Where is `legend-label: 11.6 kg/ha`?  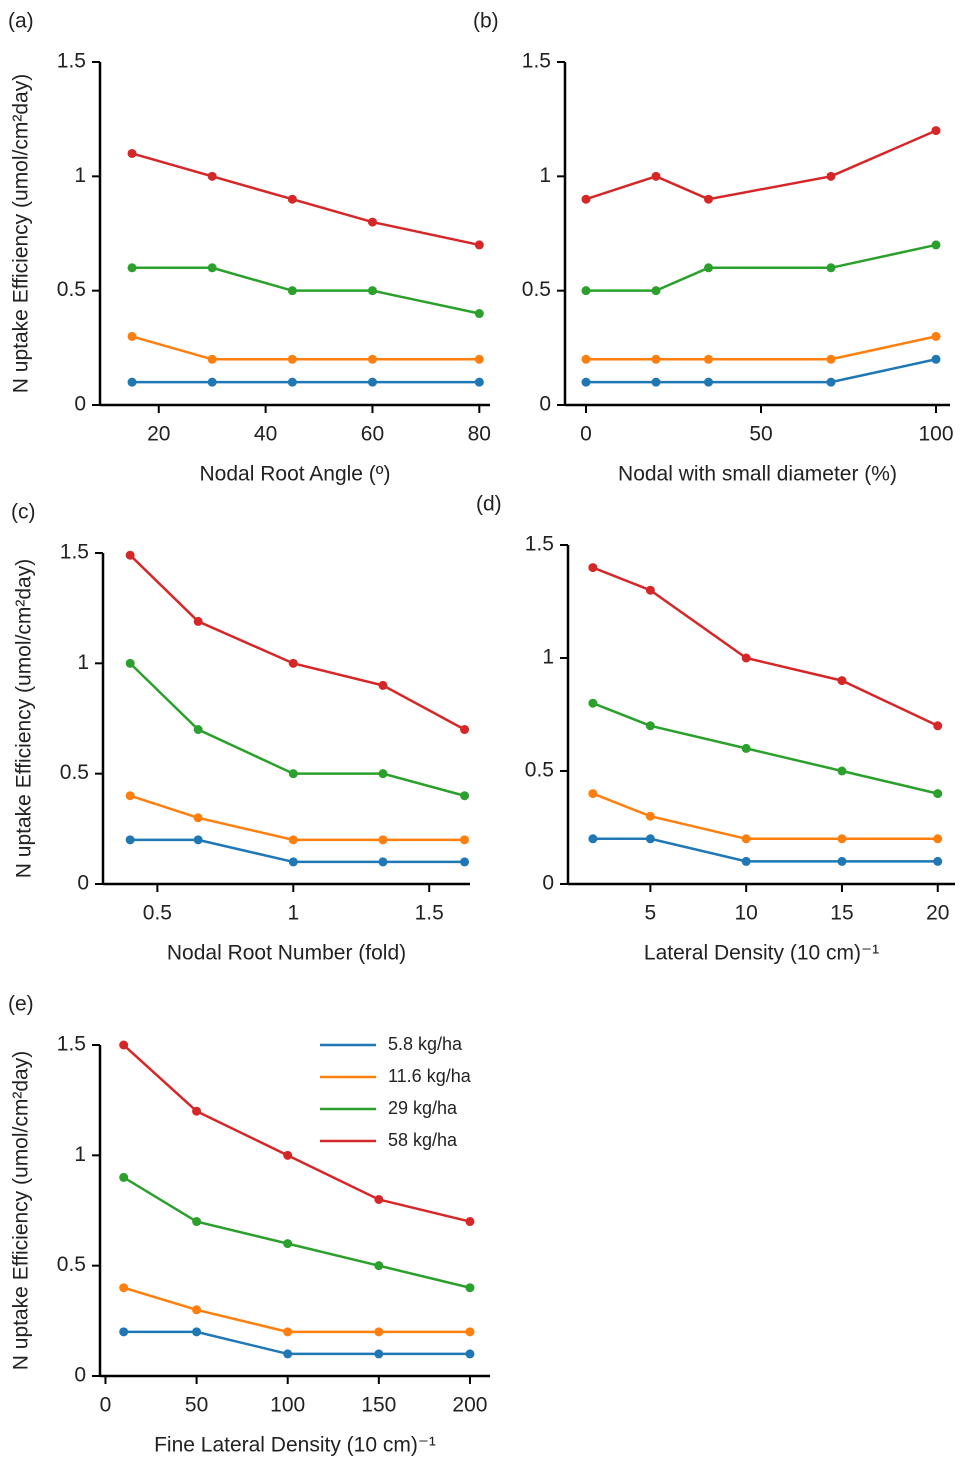
legend-label: 11.6 kg/ha is located at coordinates (430, 1076).